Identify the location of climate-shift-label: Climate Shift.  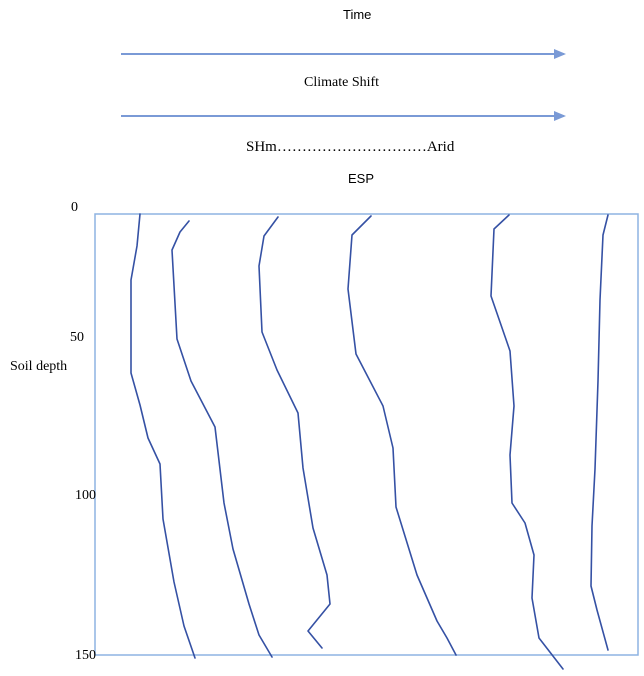
(341, 83).